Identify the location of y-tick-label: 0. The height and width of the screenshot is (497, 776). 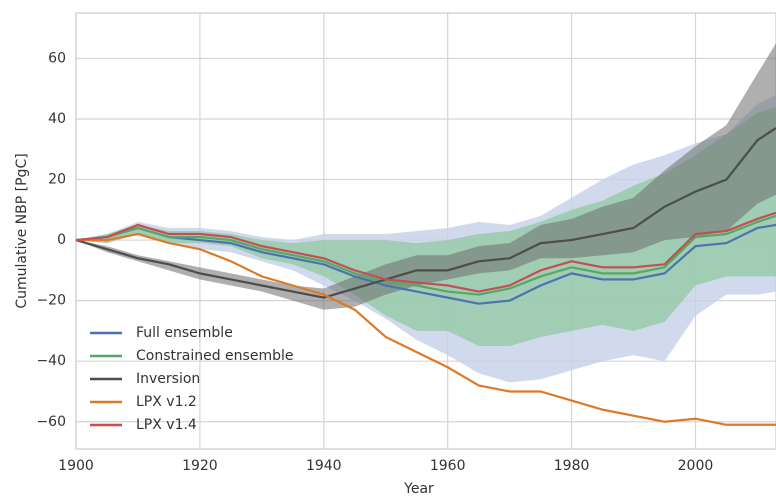
(61, 240).